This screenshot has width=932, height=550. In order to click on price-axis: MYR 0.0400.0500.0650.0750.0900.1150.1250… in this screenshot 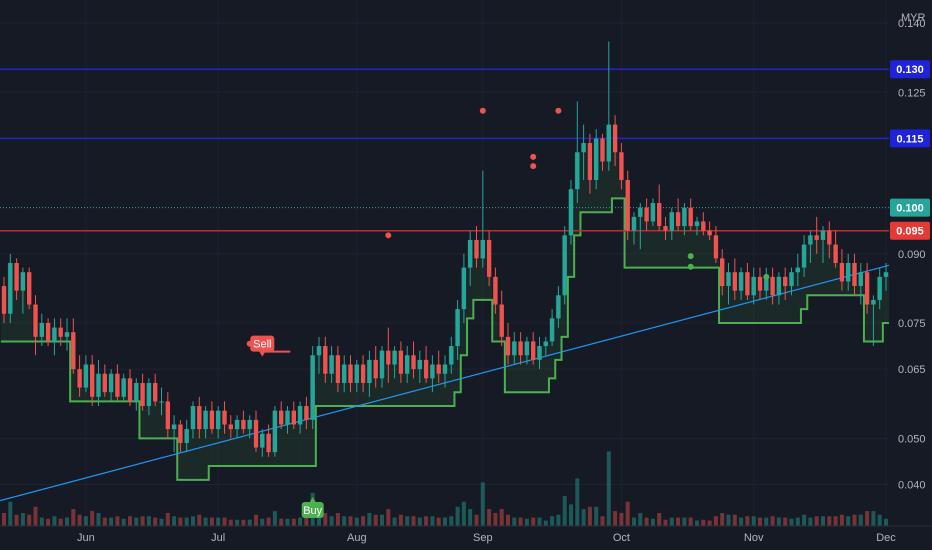, I will do `click(910, 263)`.